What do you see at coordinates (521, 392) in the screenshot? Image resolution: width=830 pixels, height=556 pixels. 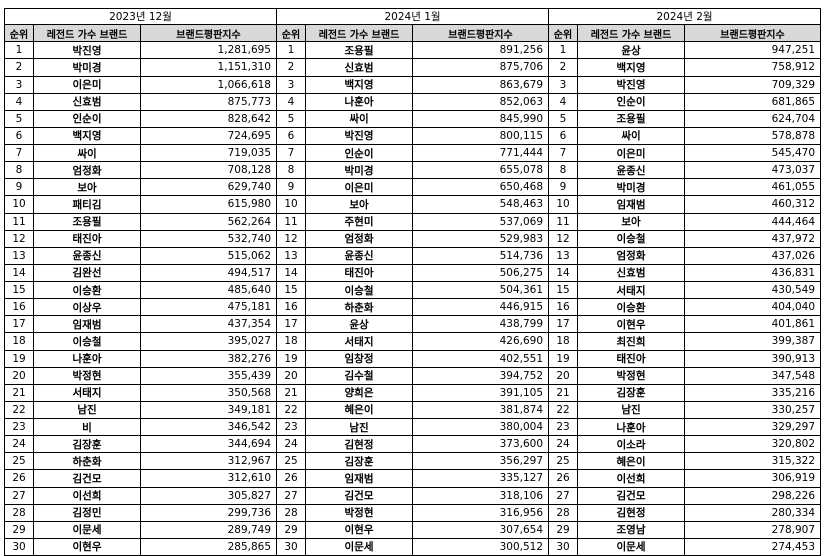 I see `brand-index-cell: 391,105` at bounding box center [521, 392].